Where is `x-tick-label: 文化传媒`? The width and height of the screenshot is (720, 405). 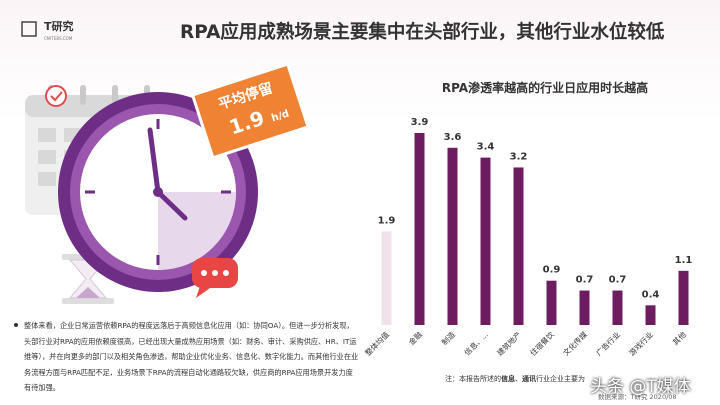
x-tick-label: 文化传媒 is located at coordinates (575, 343).